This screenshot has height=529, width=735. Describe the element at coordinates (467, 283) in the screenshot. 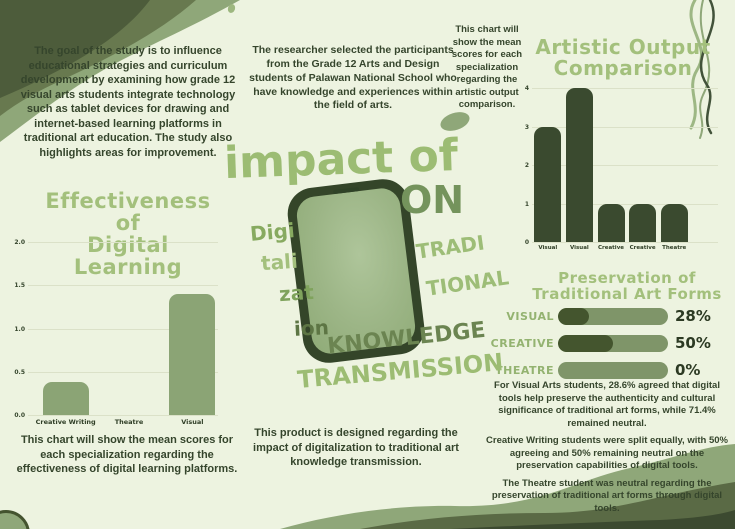

I see `title-word-tional: TIONAL` at that location.